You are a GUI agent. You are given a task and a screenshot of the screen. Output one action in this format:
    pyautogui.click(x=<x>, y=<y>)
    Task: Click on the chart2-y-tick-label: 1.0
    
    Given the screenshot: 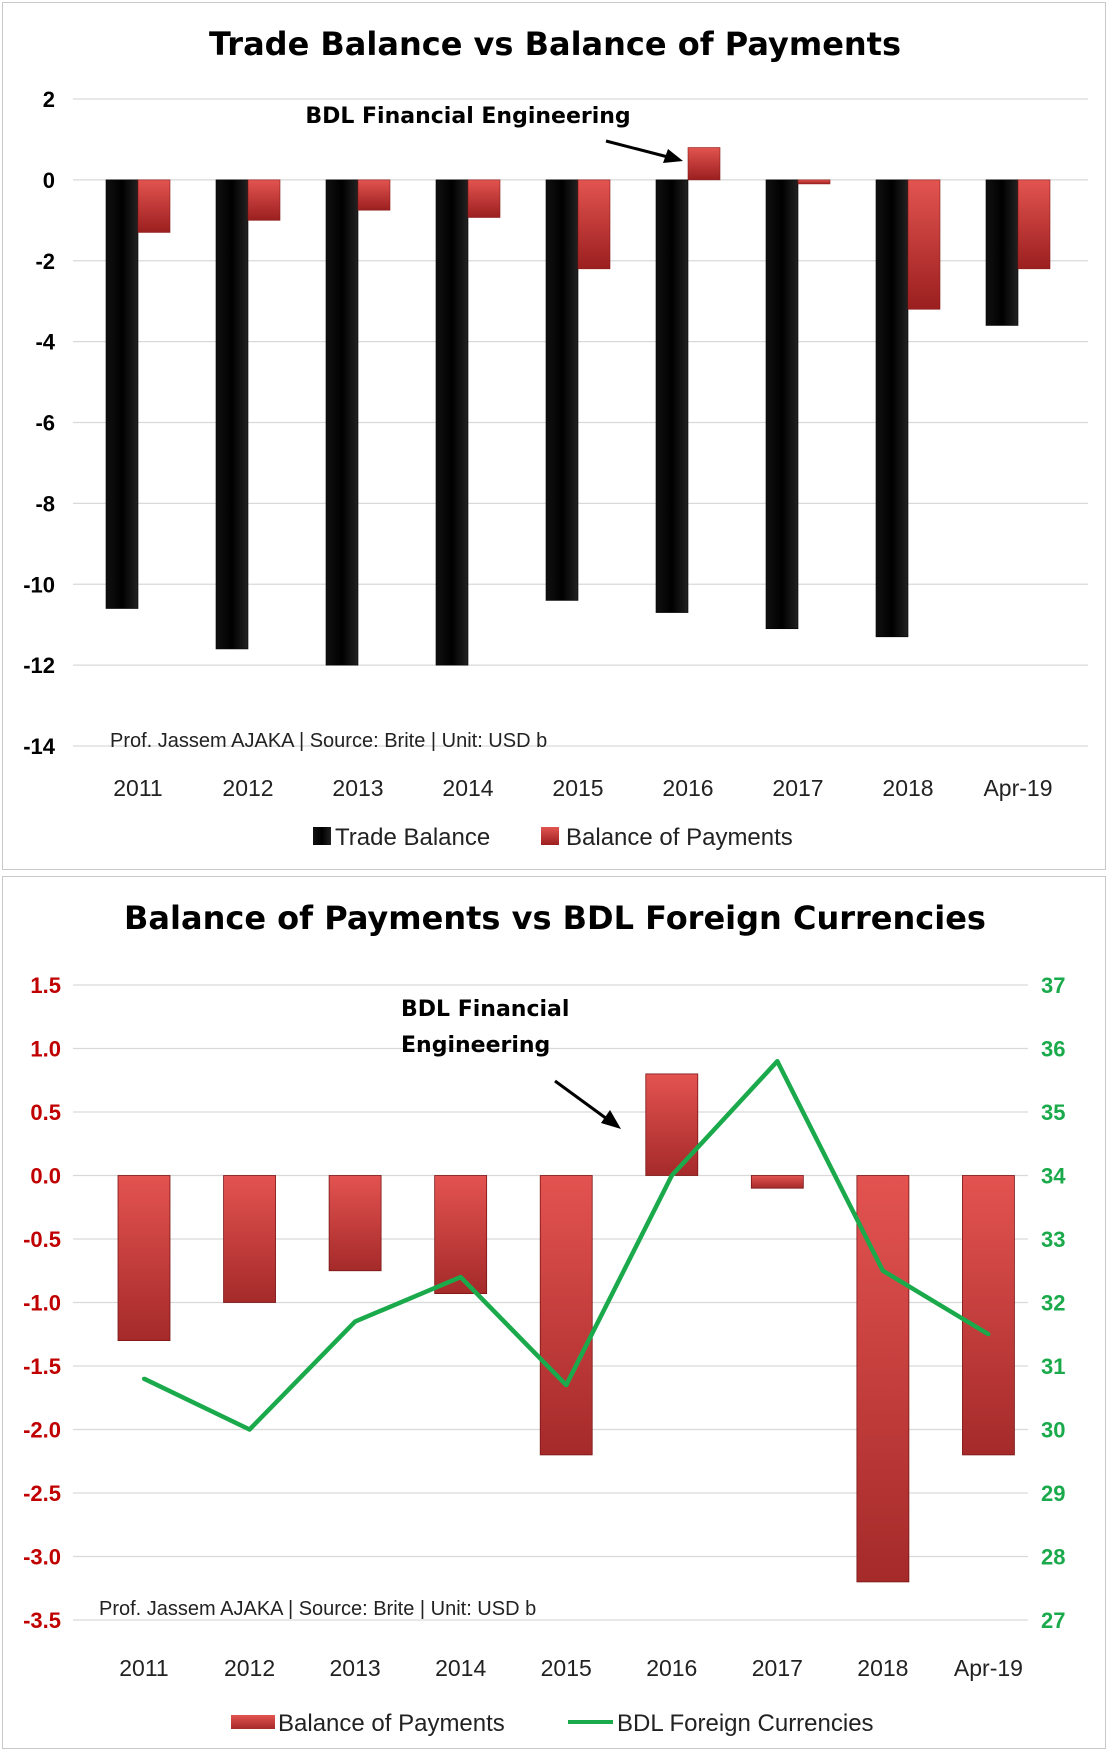 What is the action you would take?
    pyautogui.click(x=45, y=1049)
    